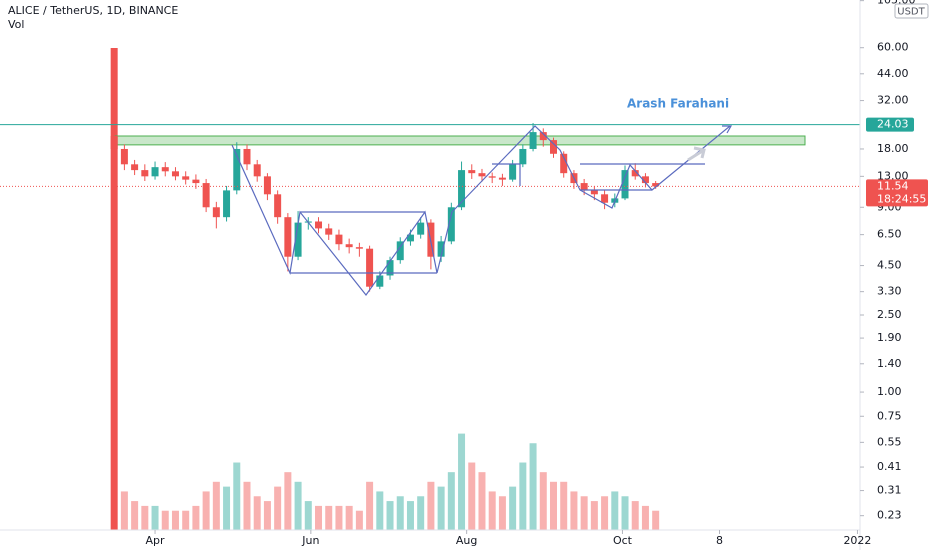 This screenshot has height=550, width=932. I want to click on countdown: 18:24:55, so click(901, 198).